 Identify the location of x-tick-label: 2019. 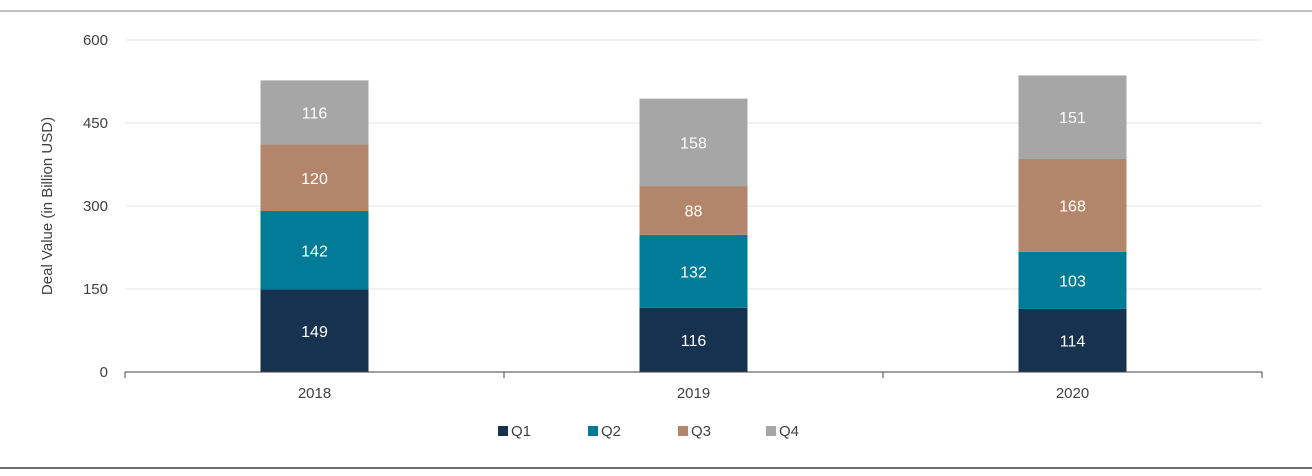
(693, 393).